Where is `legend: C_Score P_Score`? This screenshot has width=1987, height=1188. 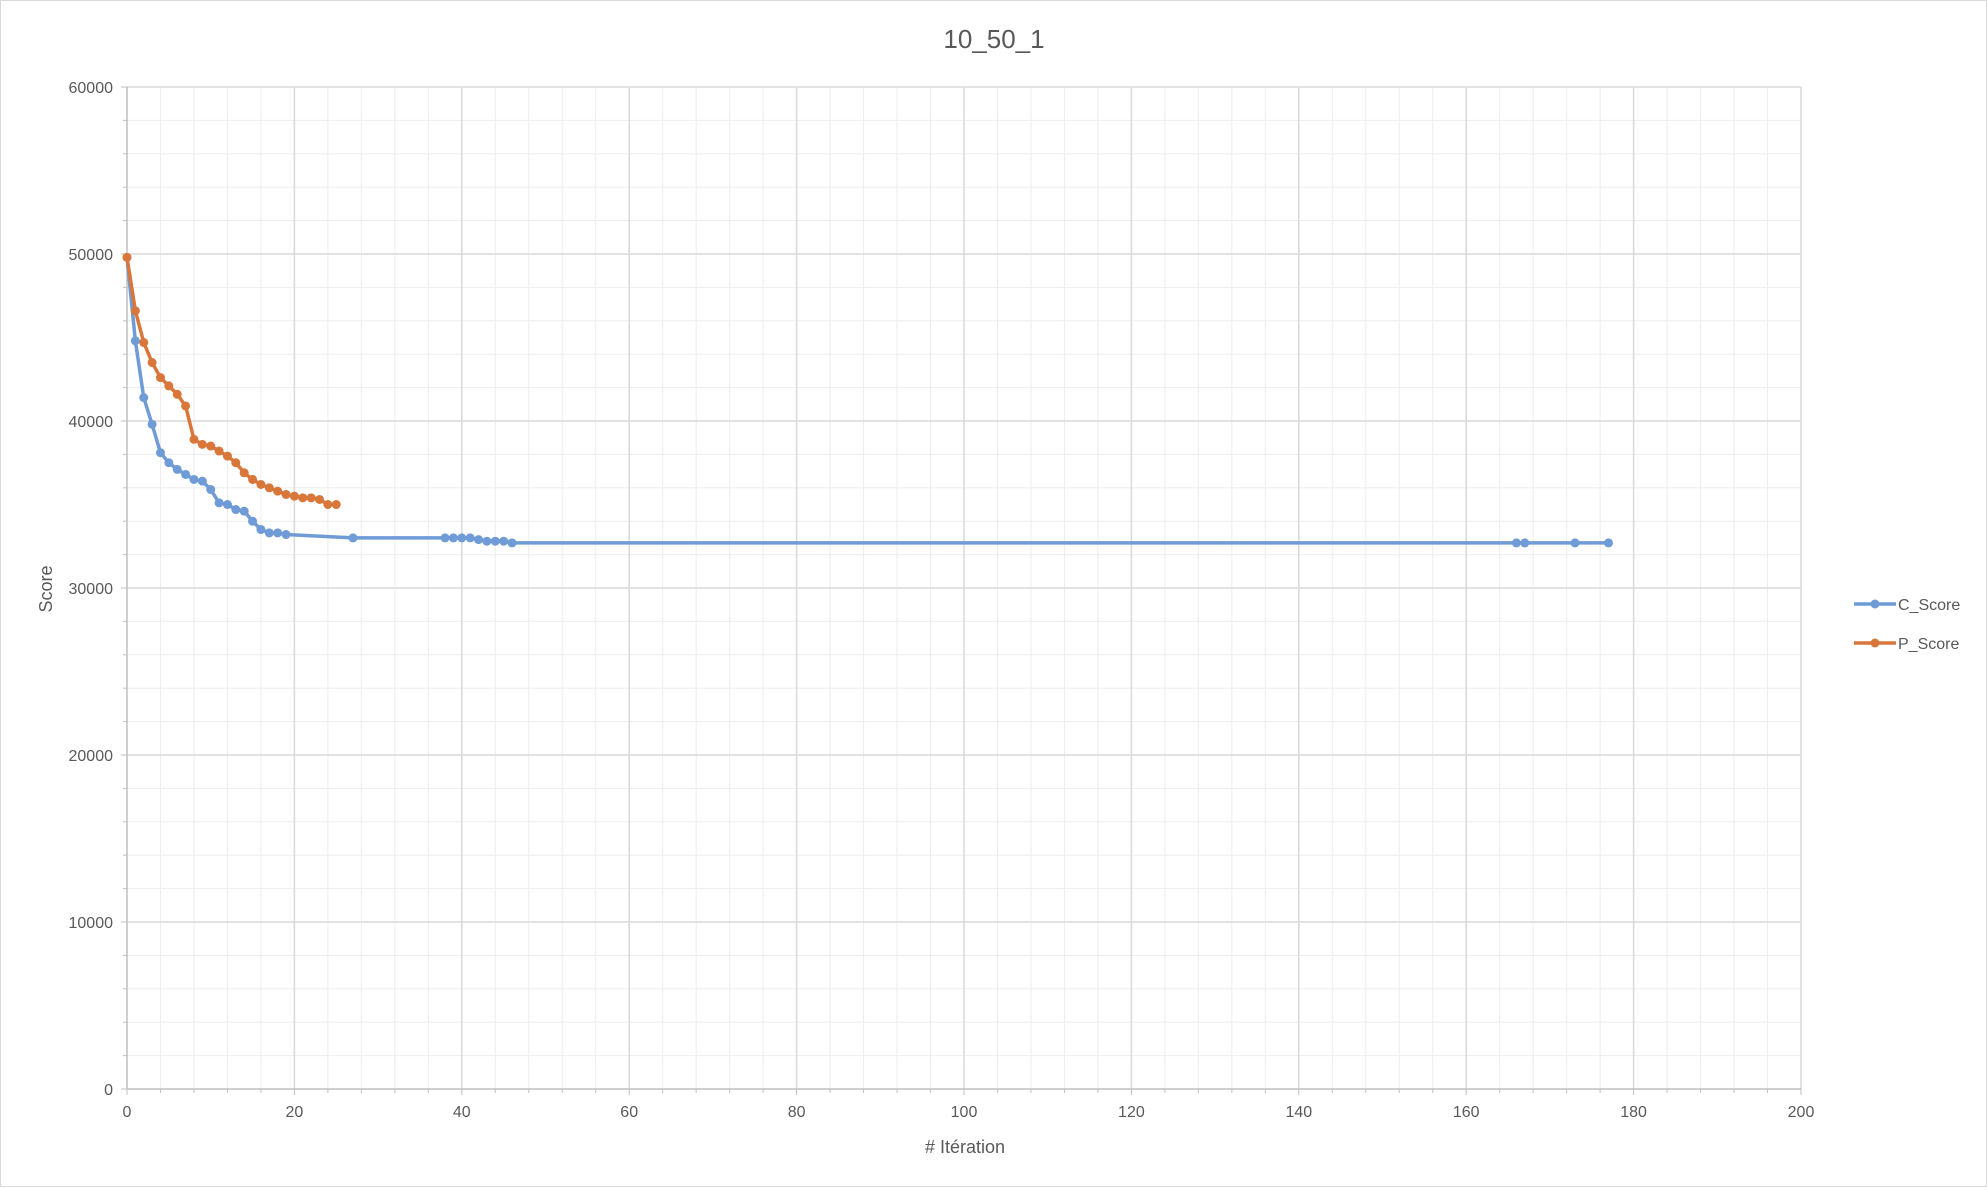
legend: C_Score P_Score is located at coordinates (1907, 625).